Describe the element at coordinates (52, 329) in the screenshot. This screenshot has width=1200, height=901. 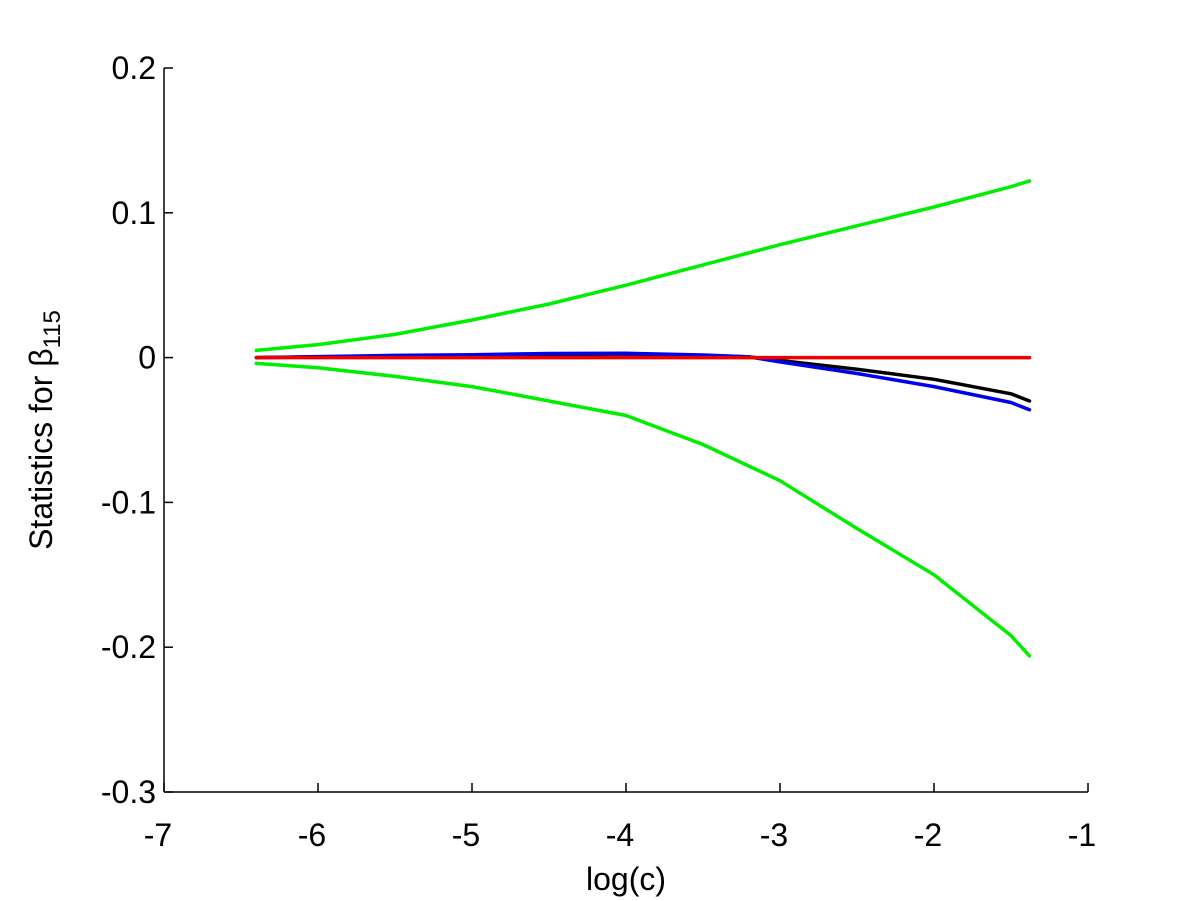
I see `y-axis-label-subscript: 115` at that location.